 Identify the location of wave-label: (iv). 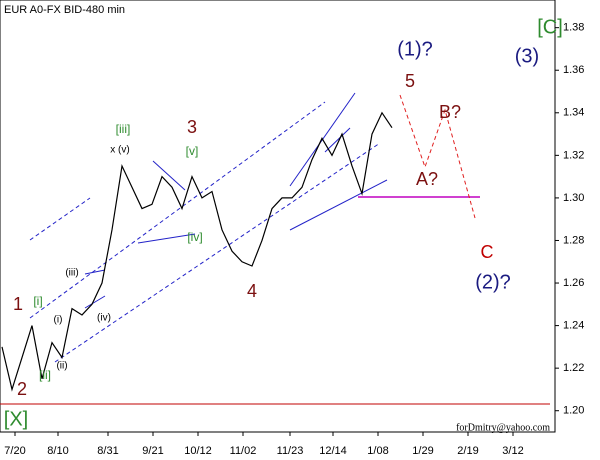
(104, 318).